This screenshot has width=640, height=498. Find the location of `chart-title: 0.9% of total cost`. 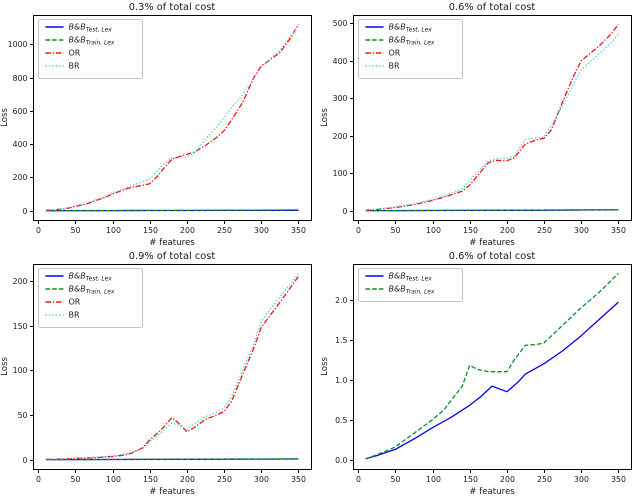

chart-title: 0.9% of total cost is located at coordinates (172, 256).